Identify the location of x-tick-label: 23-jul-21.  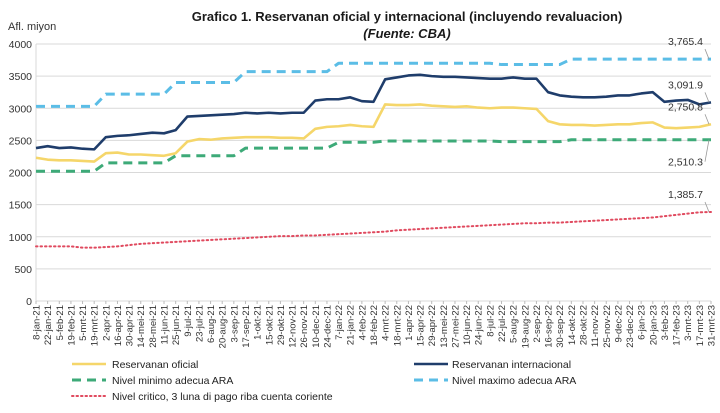
(199, 323).